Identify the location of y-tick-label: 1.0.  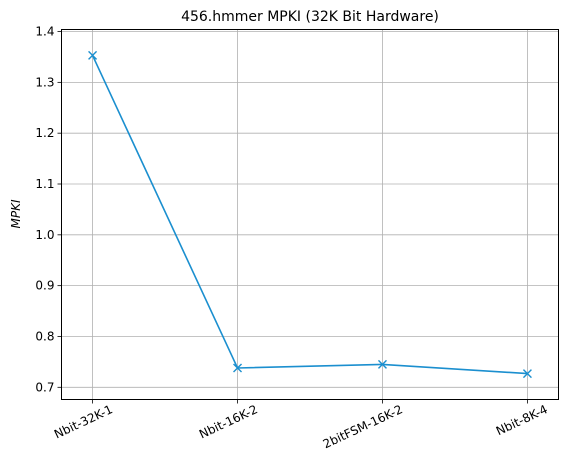
(44, 235).